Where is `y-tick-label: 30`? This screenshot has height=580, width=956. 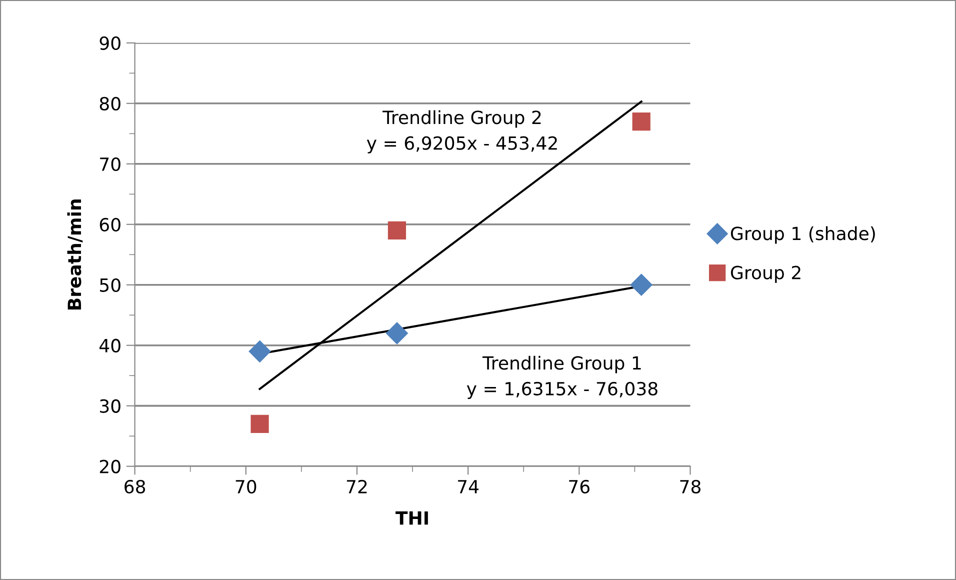 y-tick-label: 30 is located at coordinates (110, 406).